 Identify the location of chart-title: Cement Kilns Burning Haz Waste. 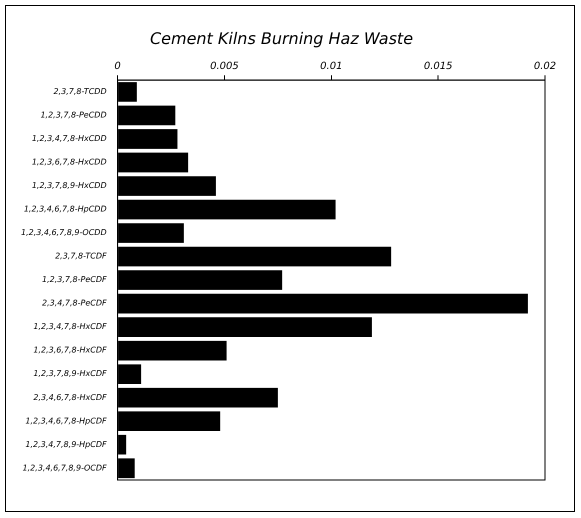
(282, 38).